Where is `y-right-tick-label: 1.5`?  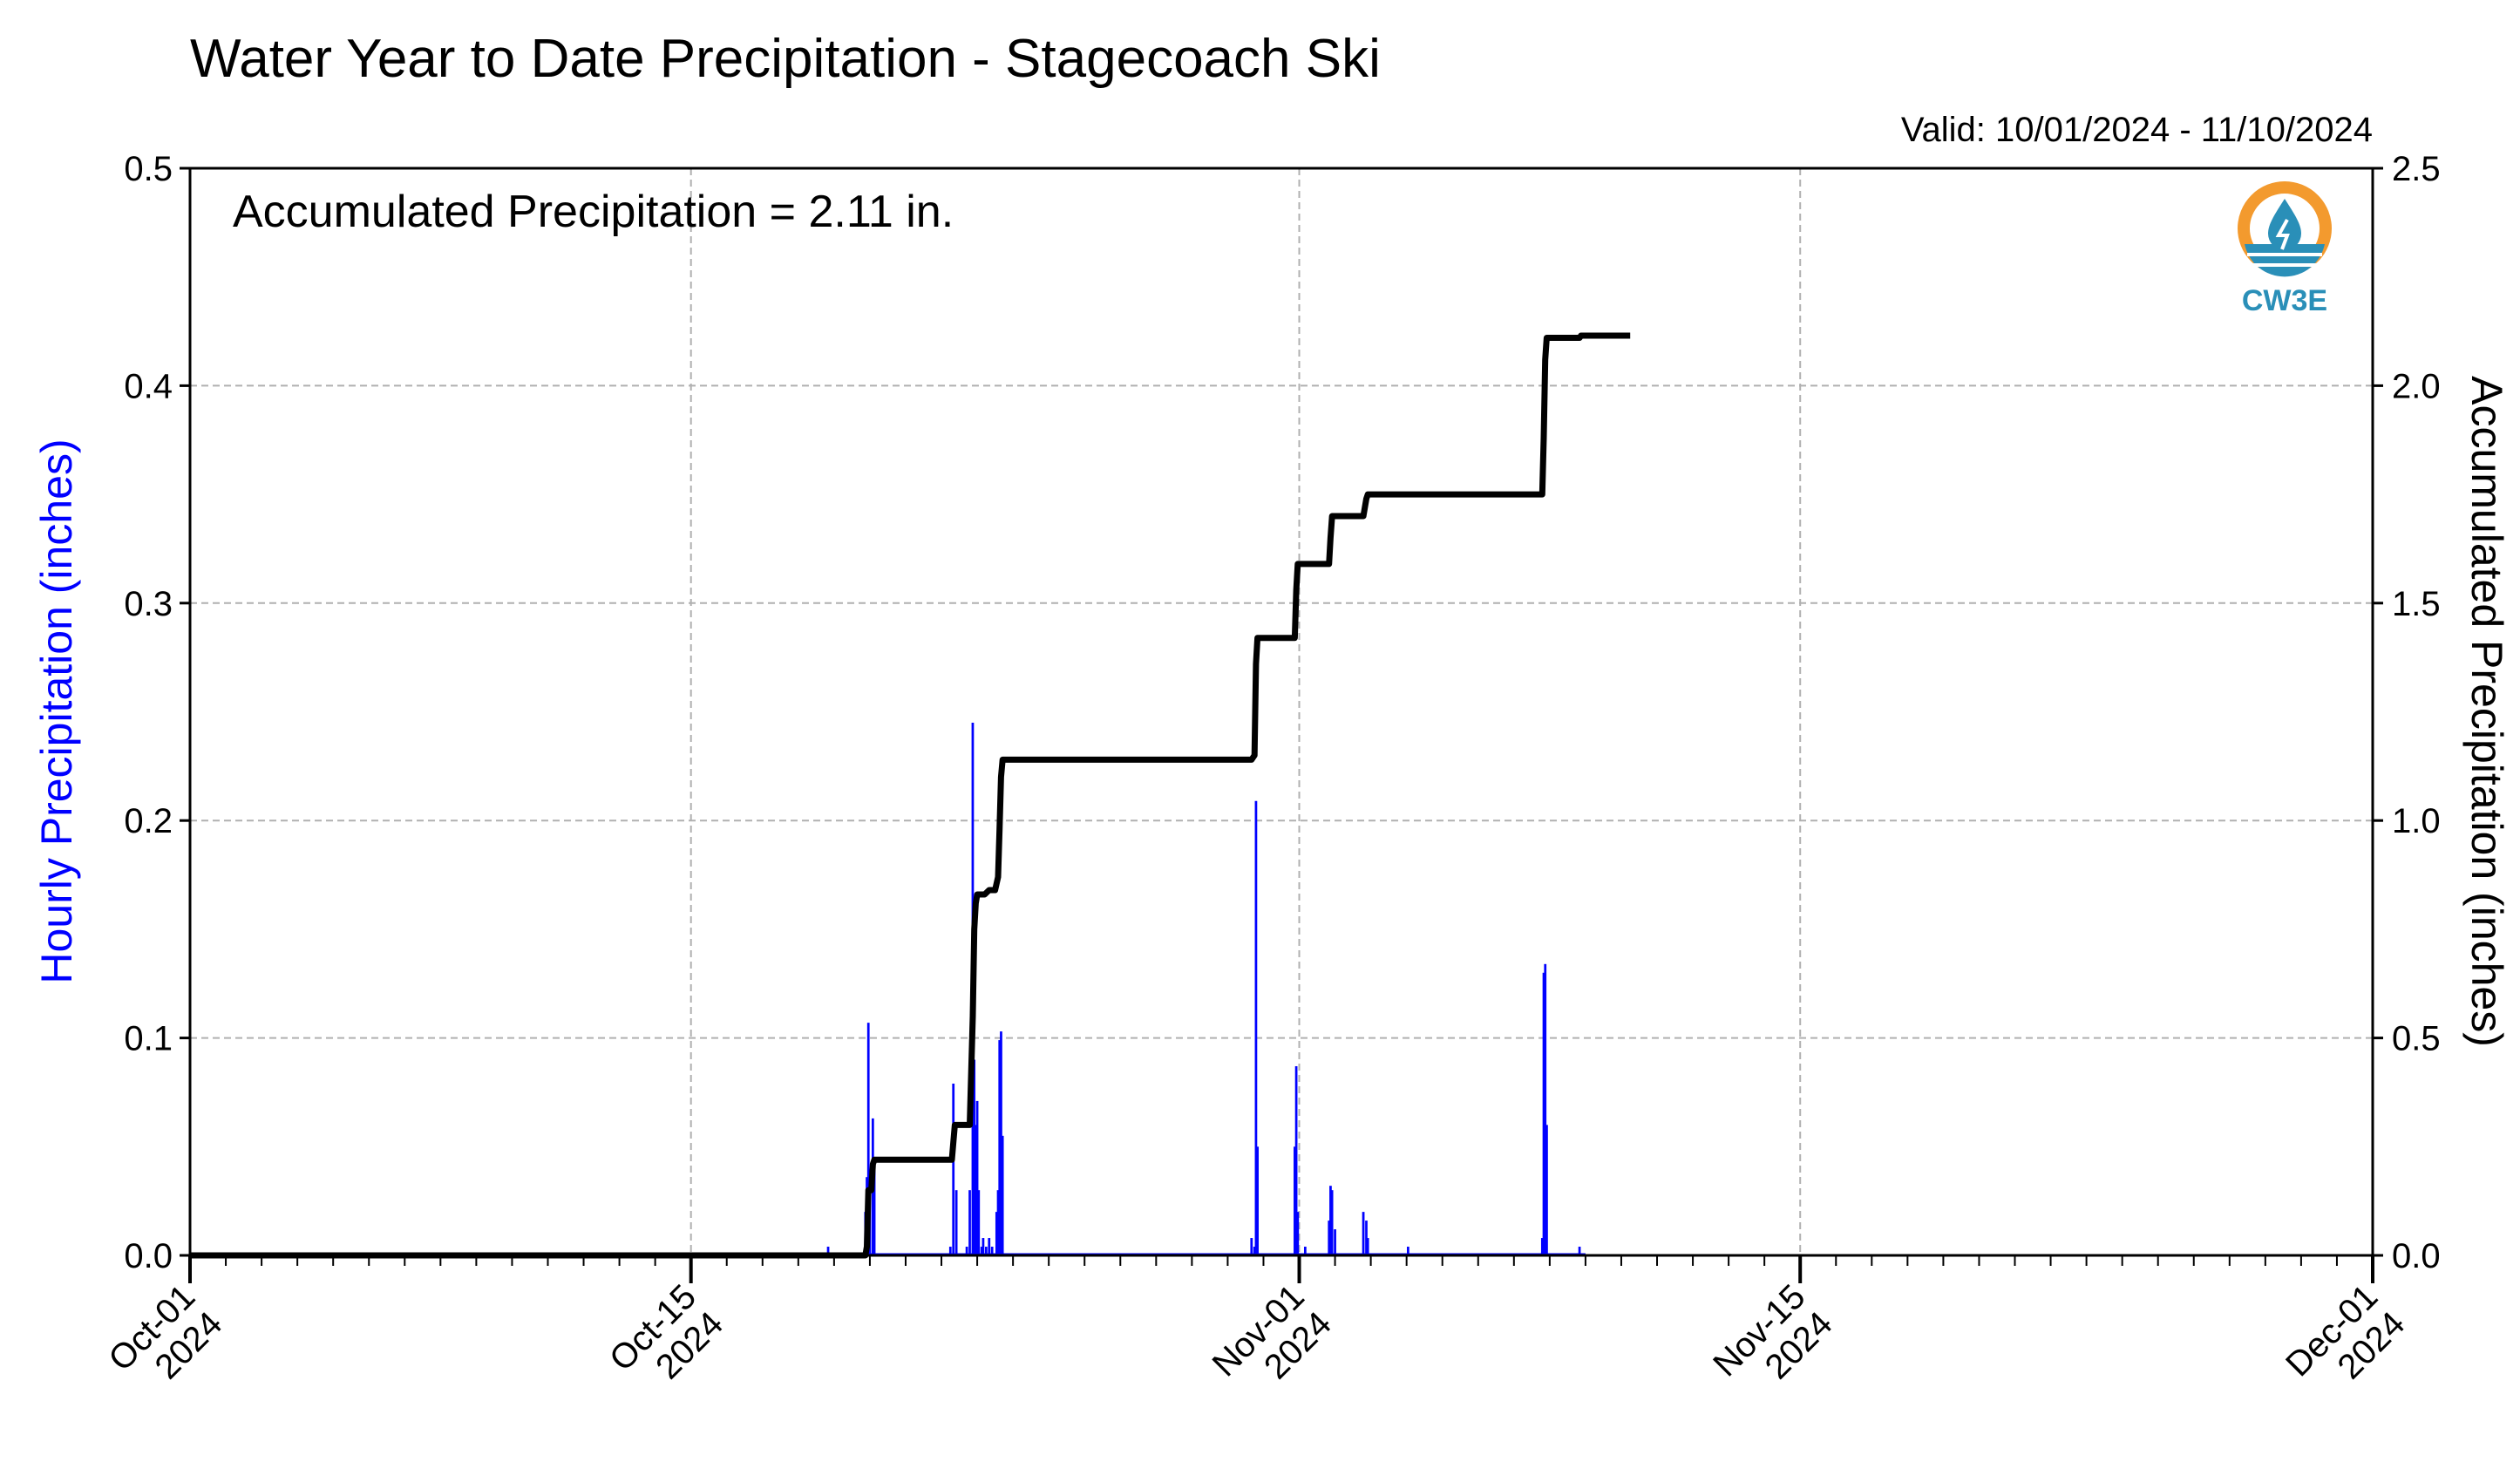 y-right-tick-label: 1.5 is located at coordinates (2416, 604).